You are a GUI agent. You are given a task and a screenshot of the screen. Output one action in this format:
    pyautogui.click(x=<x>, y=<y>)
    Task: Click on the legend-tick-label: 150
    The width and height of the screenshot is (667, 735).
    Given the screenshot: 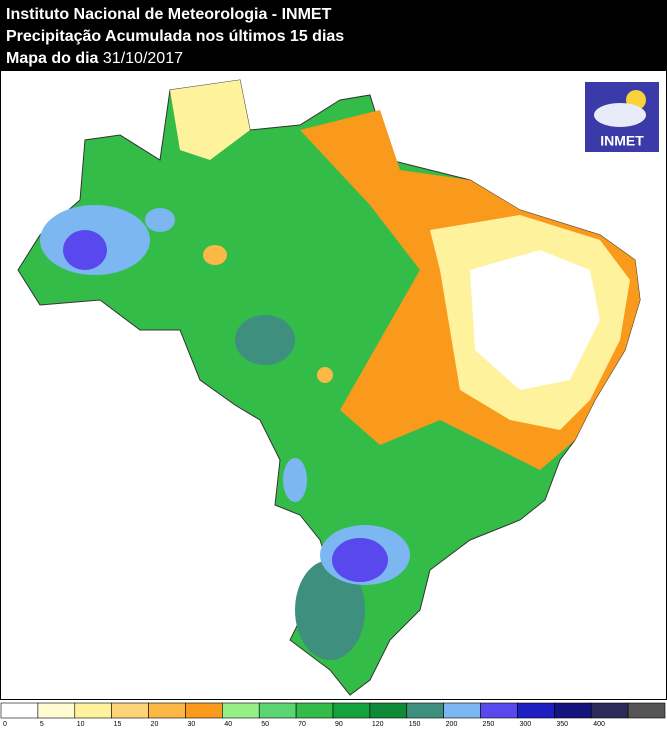 What is the action you would take?
    pyautogui.click(x=415, y=724)
    